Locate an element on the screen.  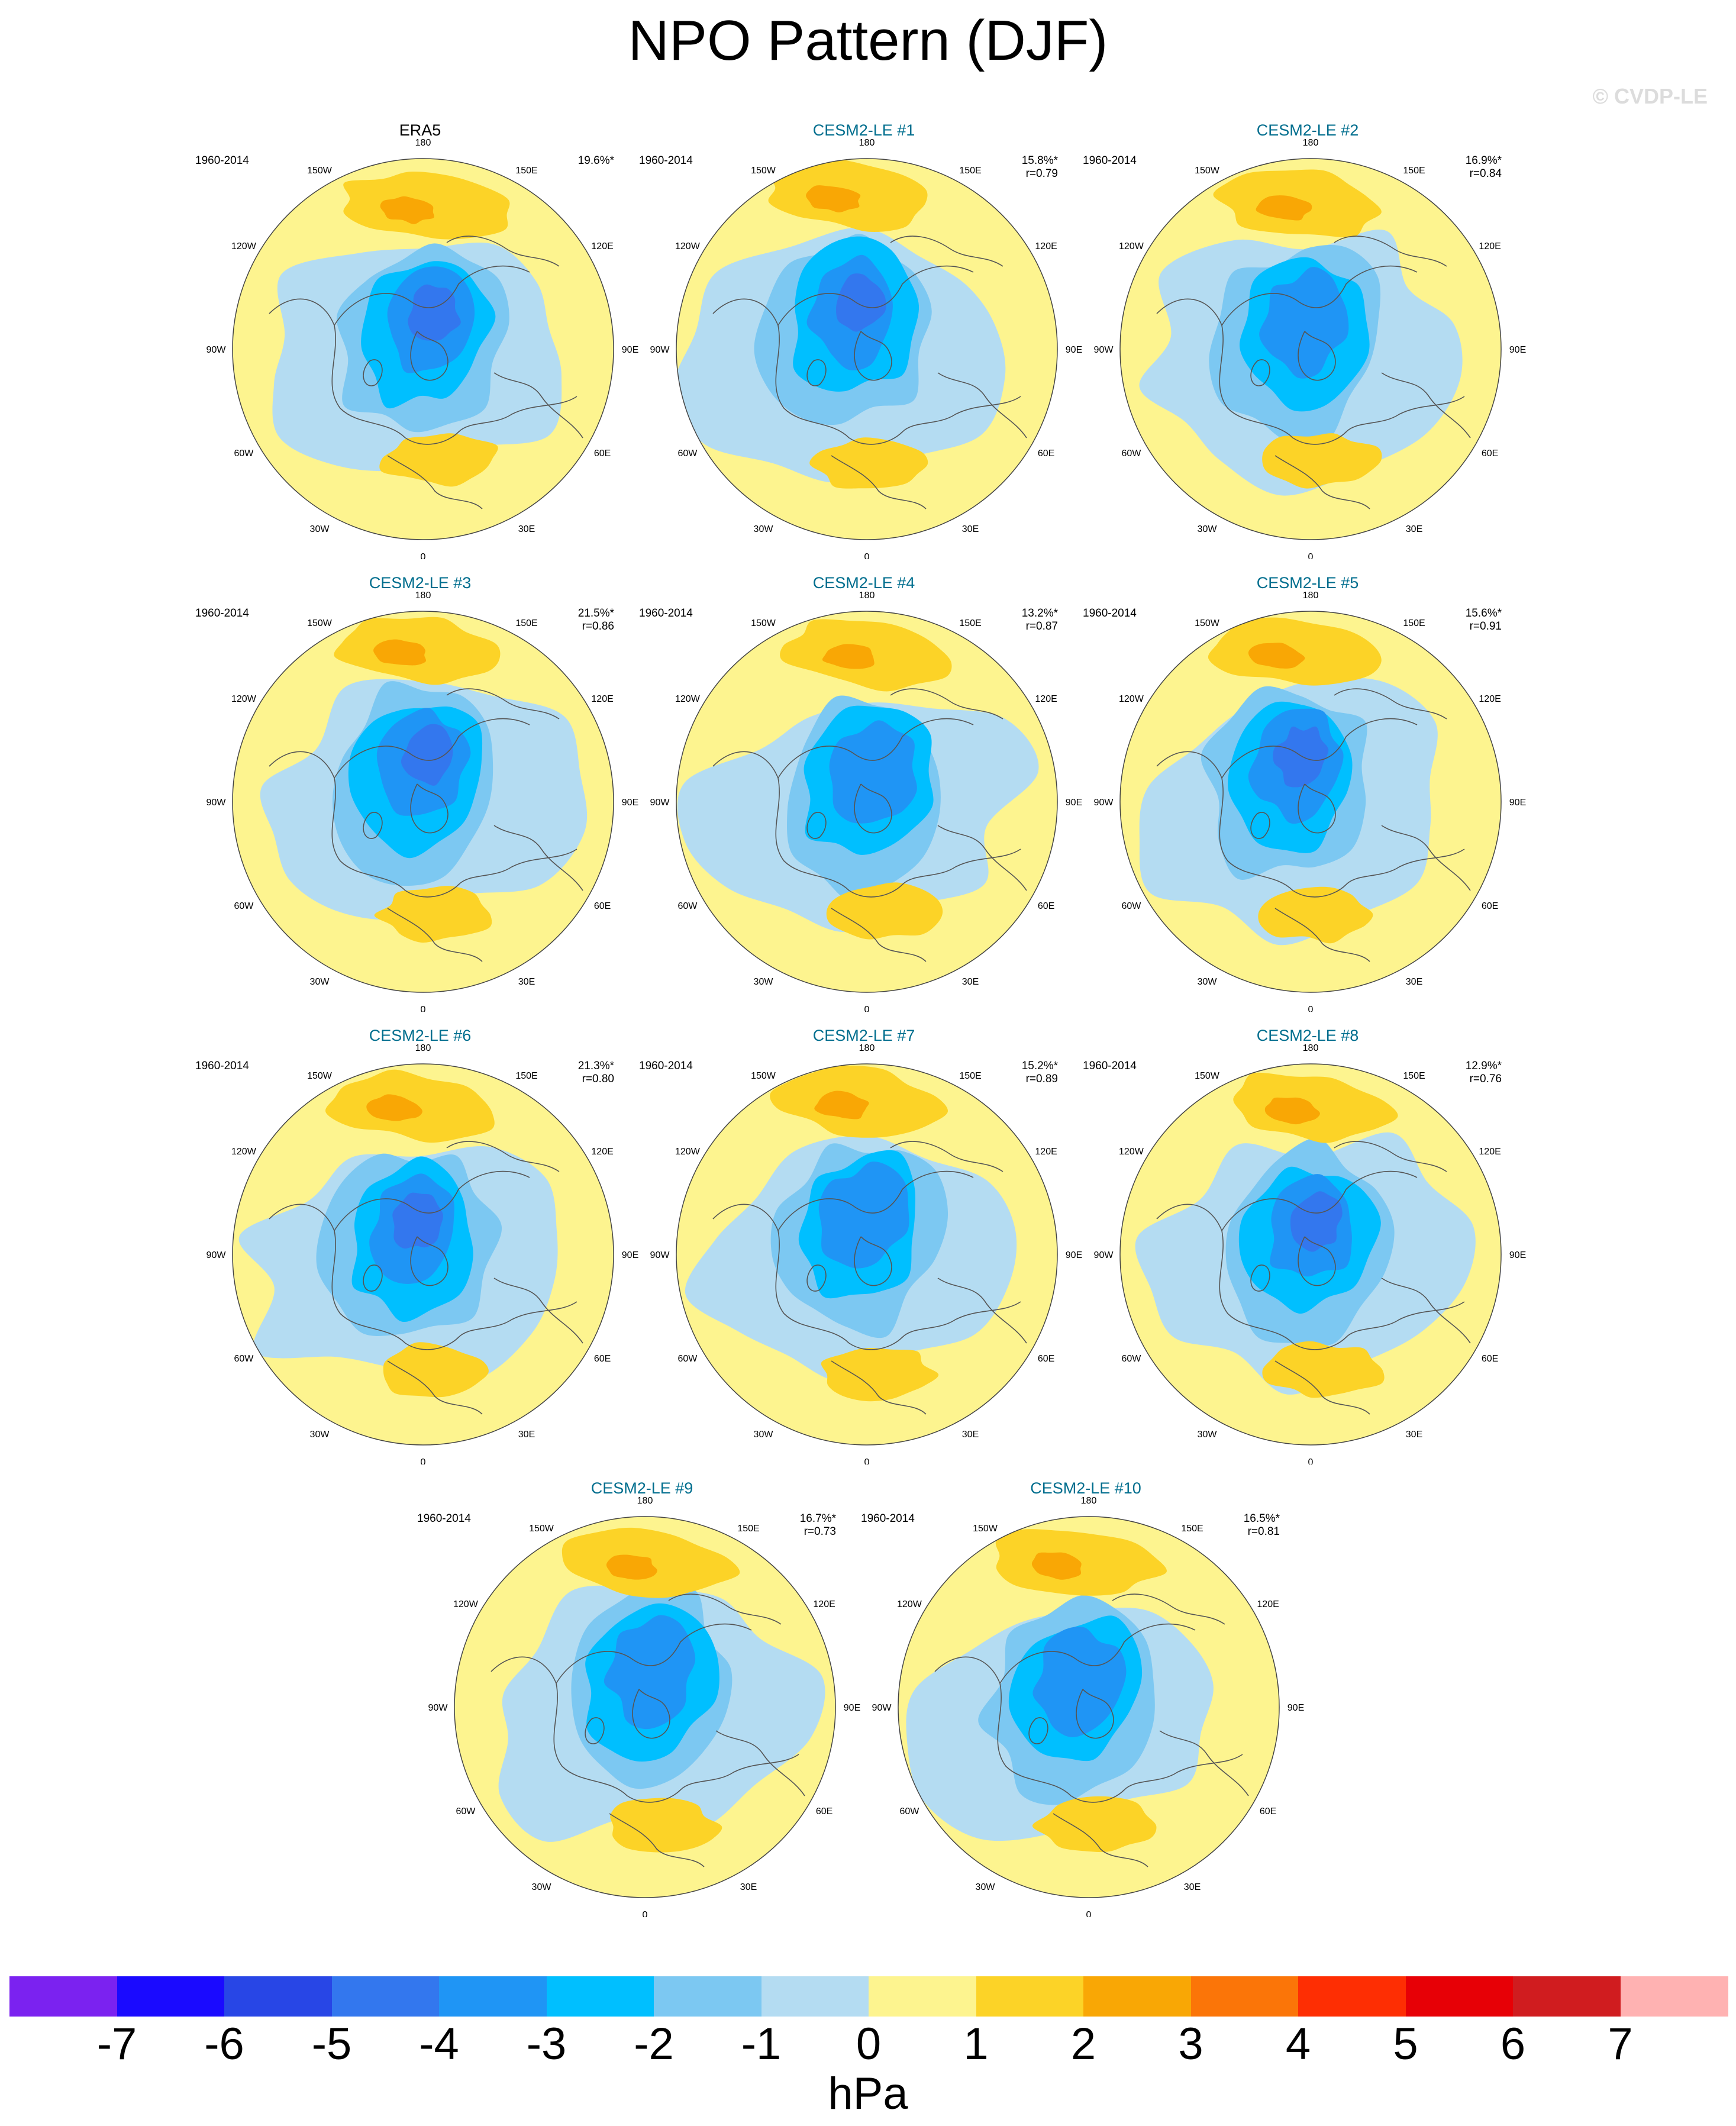
colorbar-tick-label: 6 is located at coordinates (1513, 2044).